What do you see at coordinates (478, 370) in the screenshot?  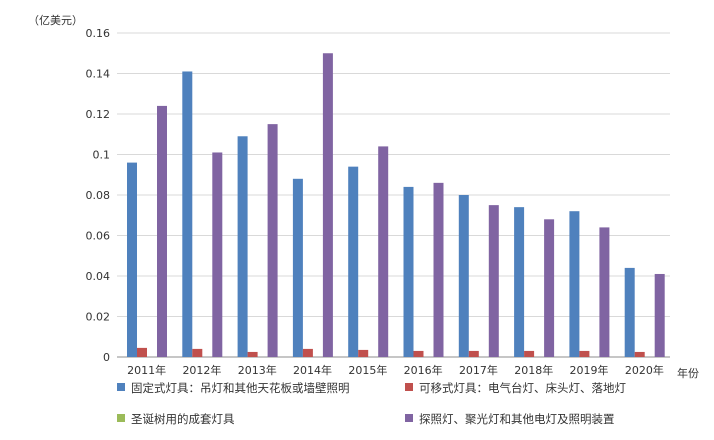 I see `x-tick-label: 2017年` at bounding box center [478, 370].